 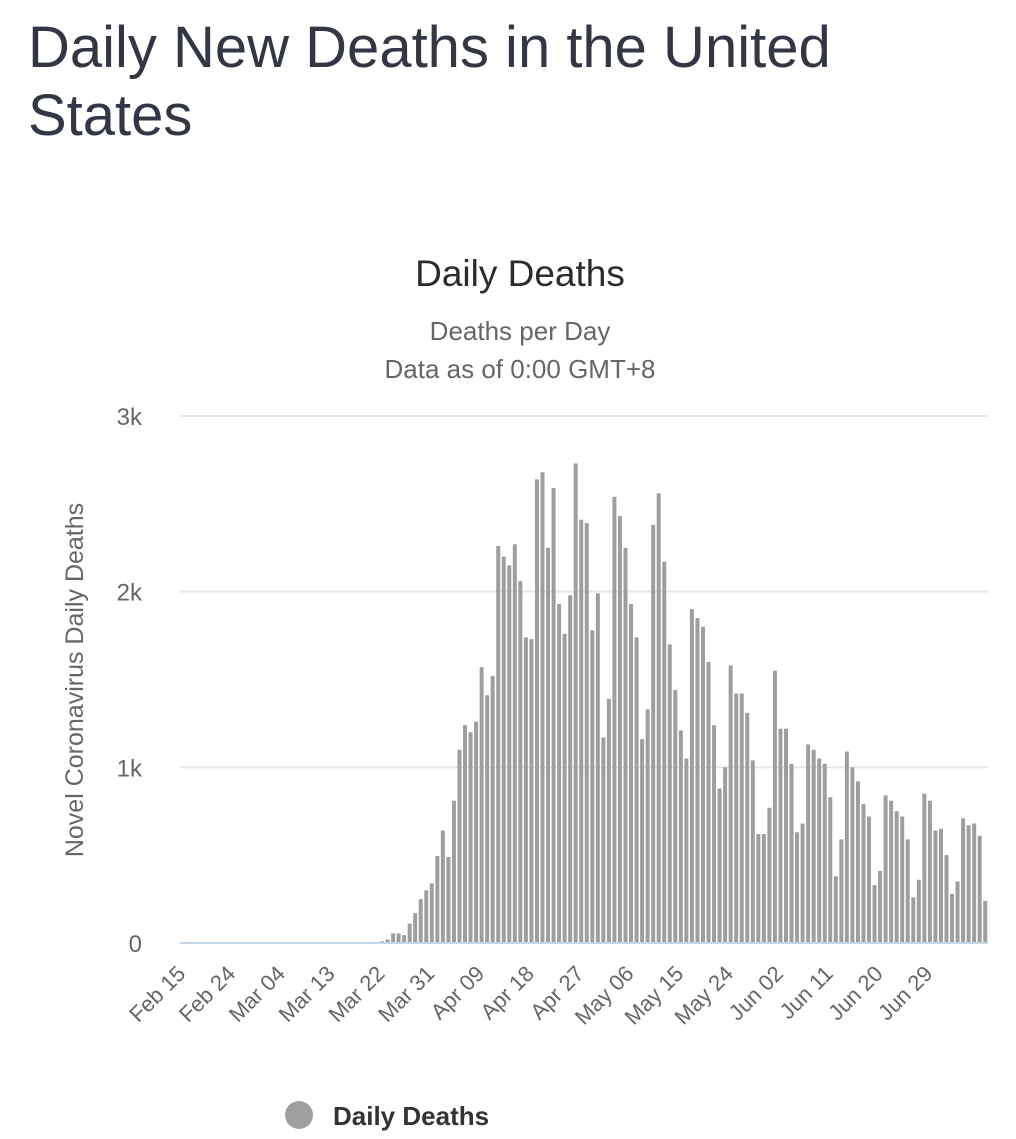 I want to click on legend: Daily Deaths, so click(x=387, y=1116).